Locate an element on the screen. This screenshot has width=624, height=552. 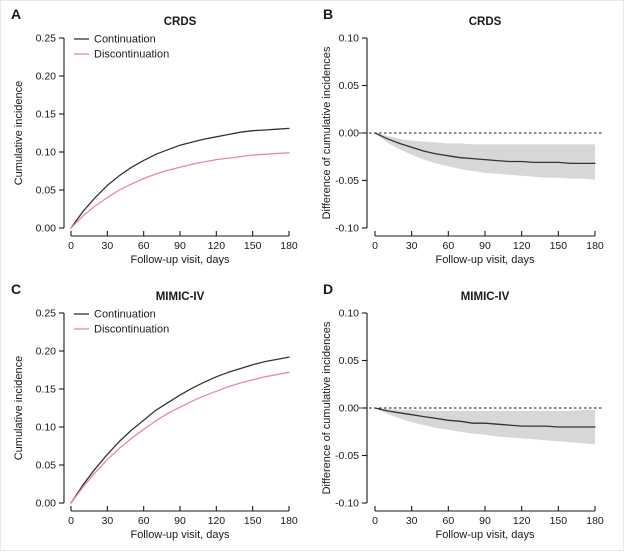
panel-D-label: D is located at coordinates (328, 289).